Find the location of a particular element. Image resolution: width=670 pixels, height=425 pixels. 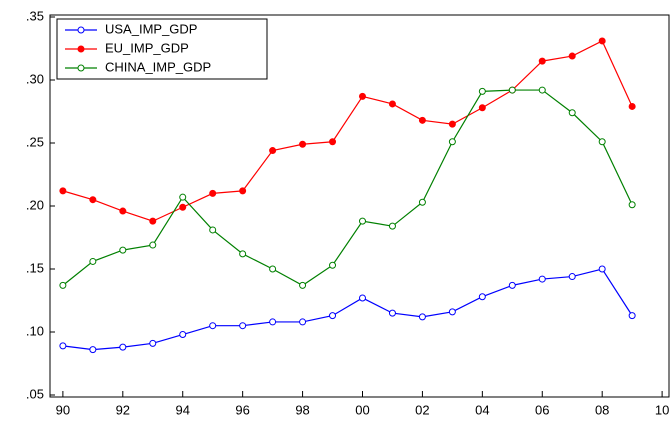

legend-label: CHINA_IMP_GDP is located at coordinates (158, 66).